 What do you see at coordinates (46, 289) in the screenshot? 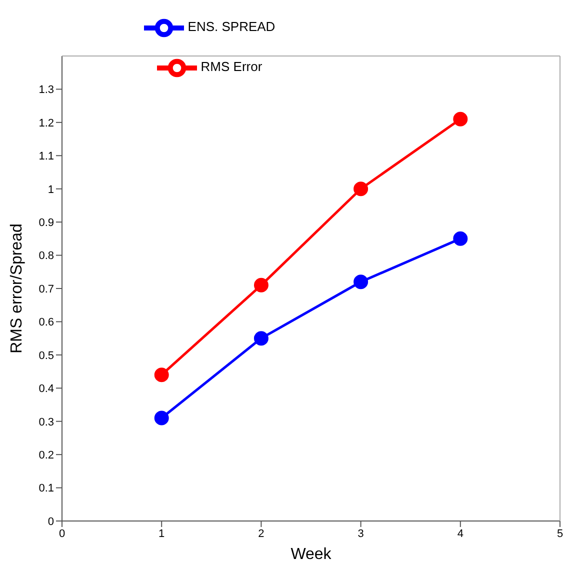
I see `y-tick-label: 0.7` at bounding box center [46, 289].